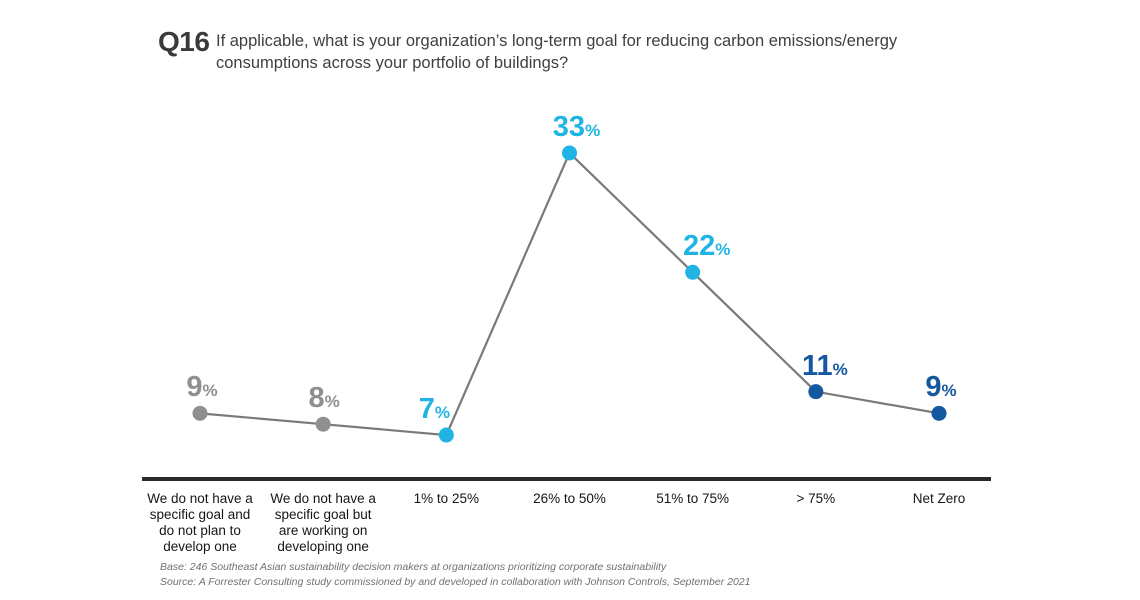 This screenshot has width=1140, height=600. Describe the element at coordinates (566, 479) in the screenshot. I see `x-axis-line` at that location.